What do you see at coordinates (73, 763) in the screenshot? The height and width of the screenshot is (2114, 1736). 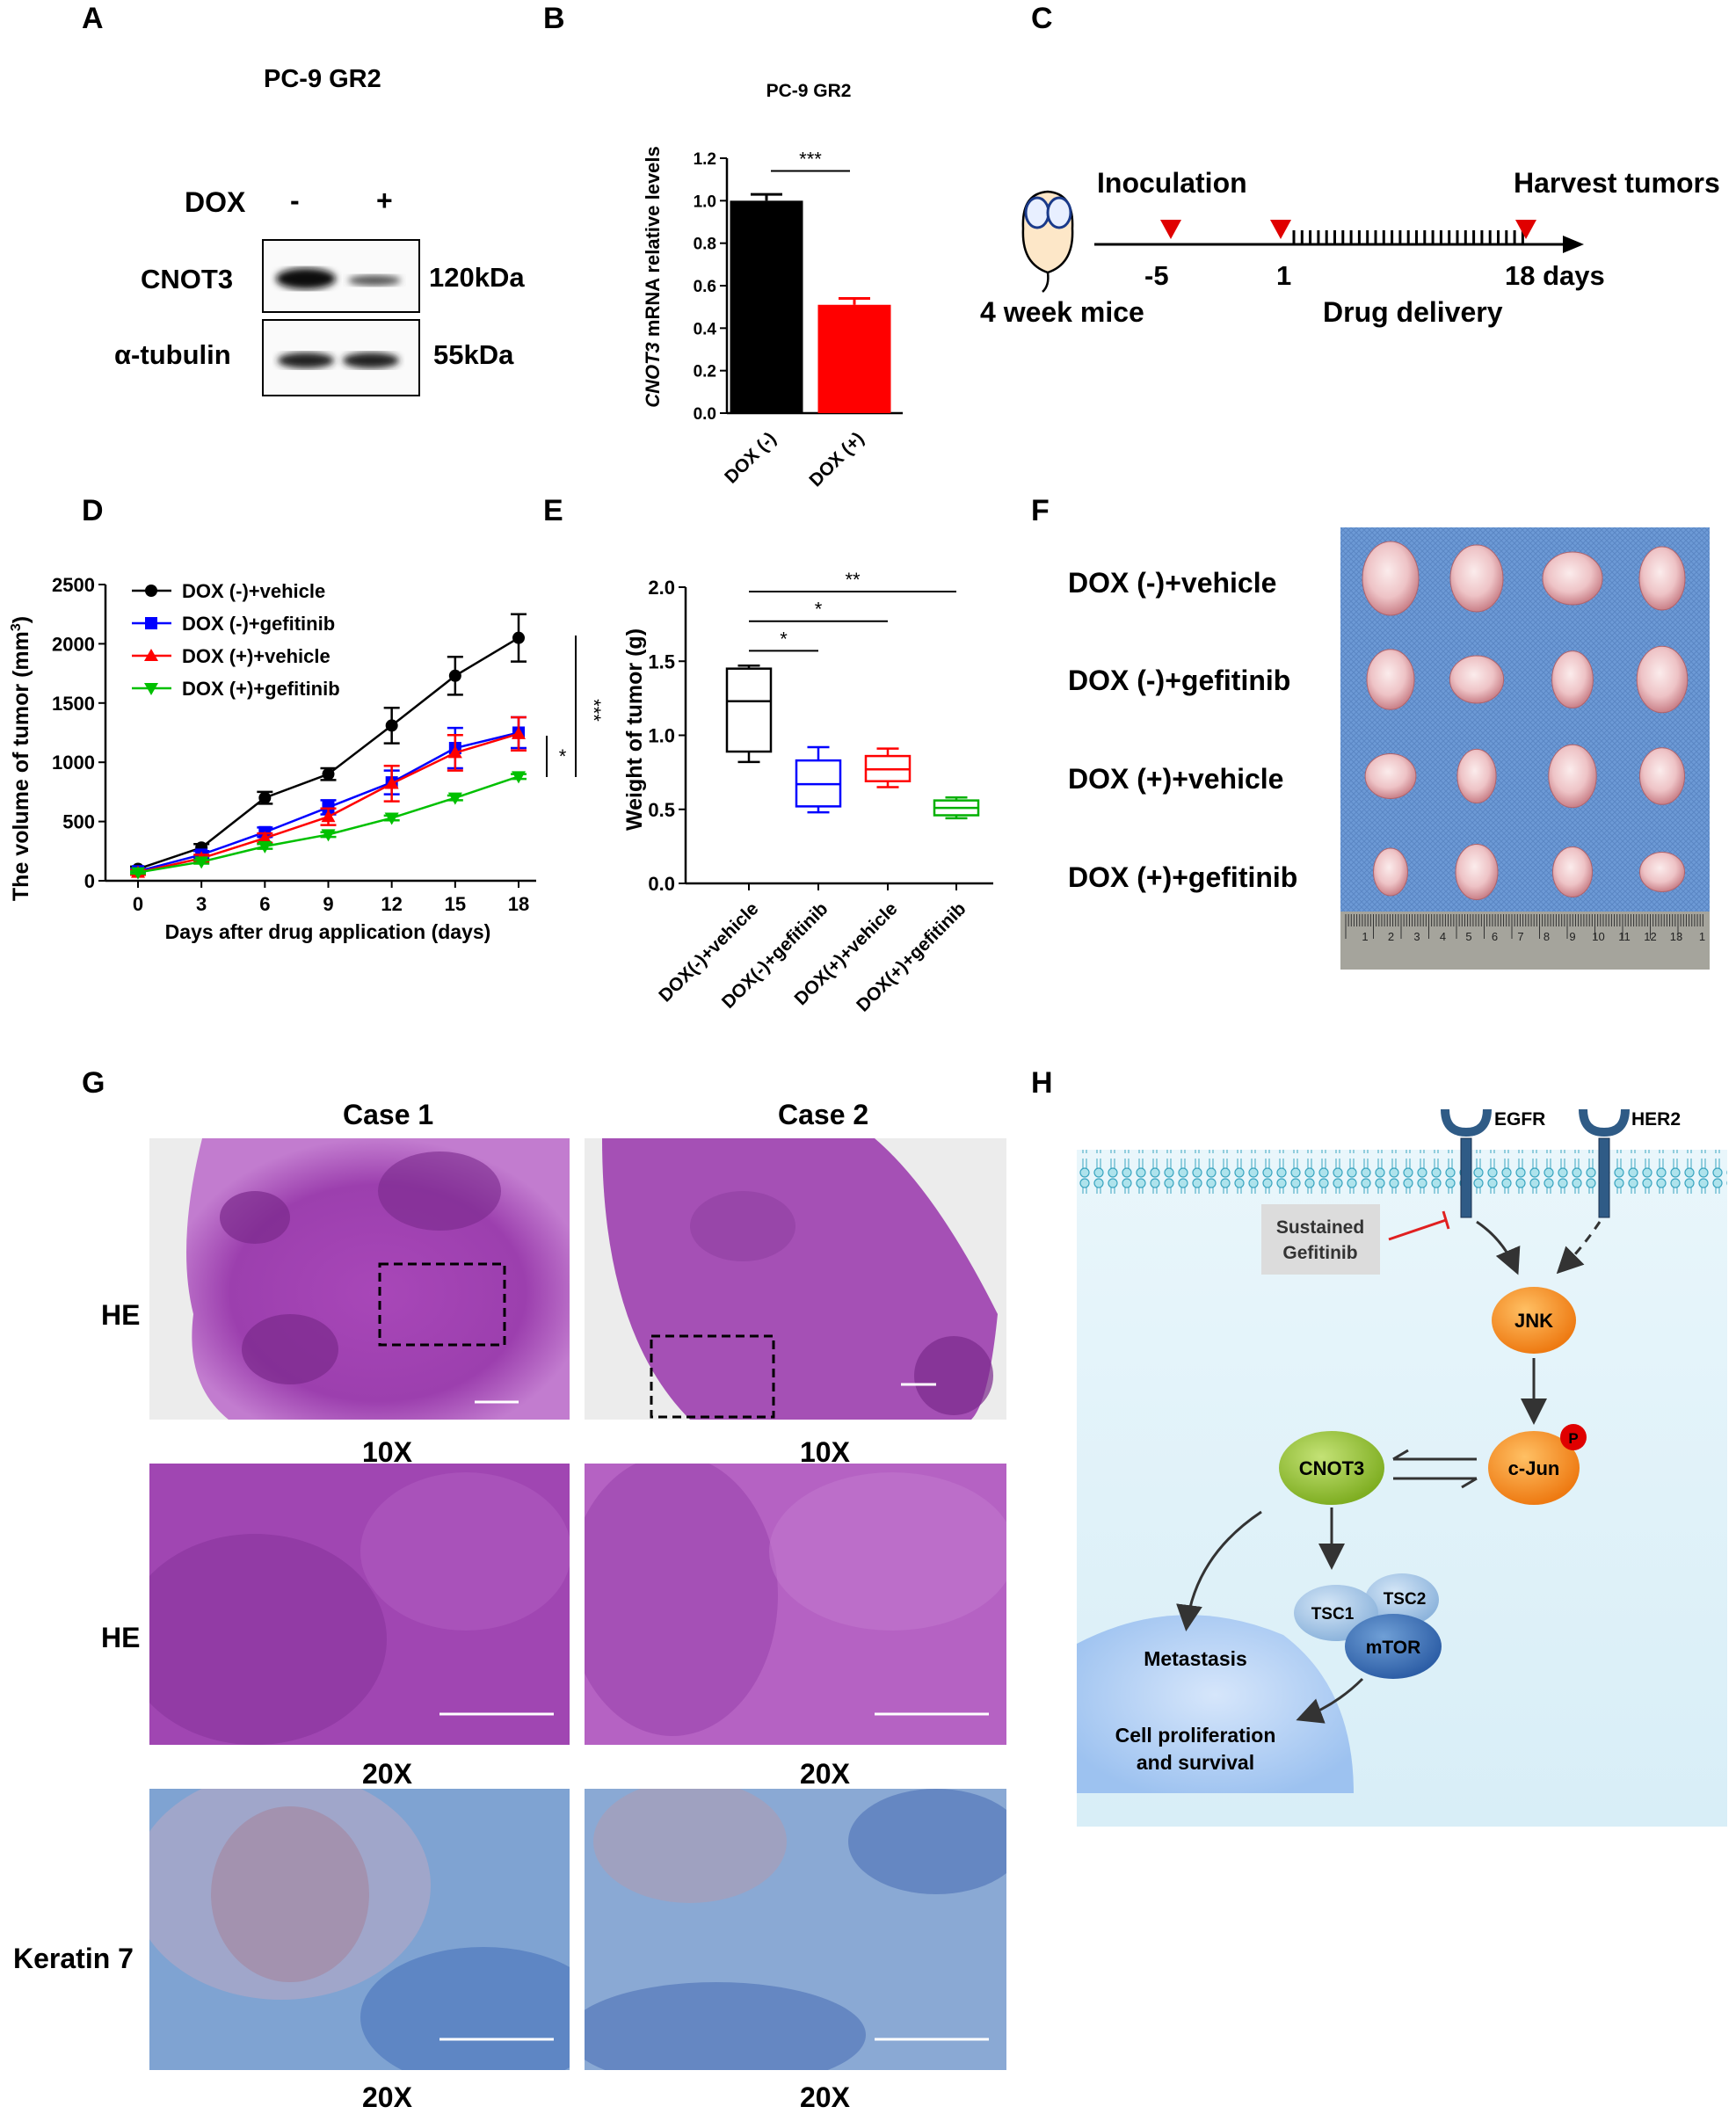 I see `chart-d-ytick-label: 1000` at bounding box center [73, 763].